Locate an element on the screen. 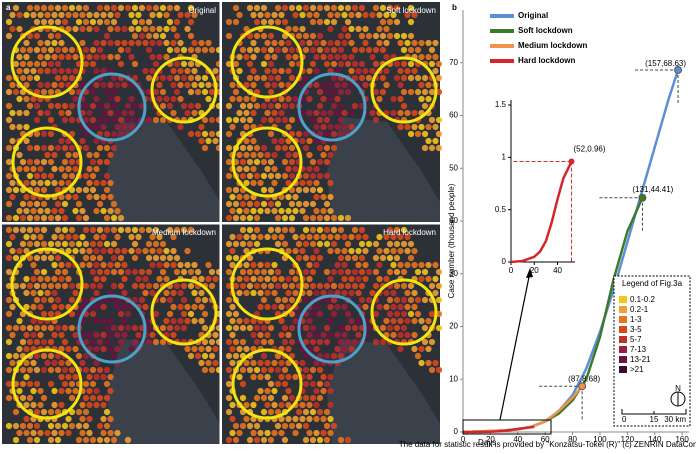  x-tick-label: 0 is located at coordinates (511, 270).